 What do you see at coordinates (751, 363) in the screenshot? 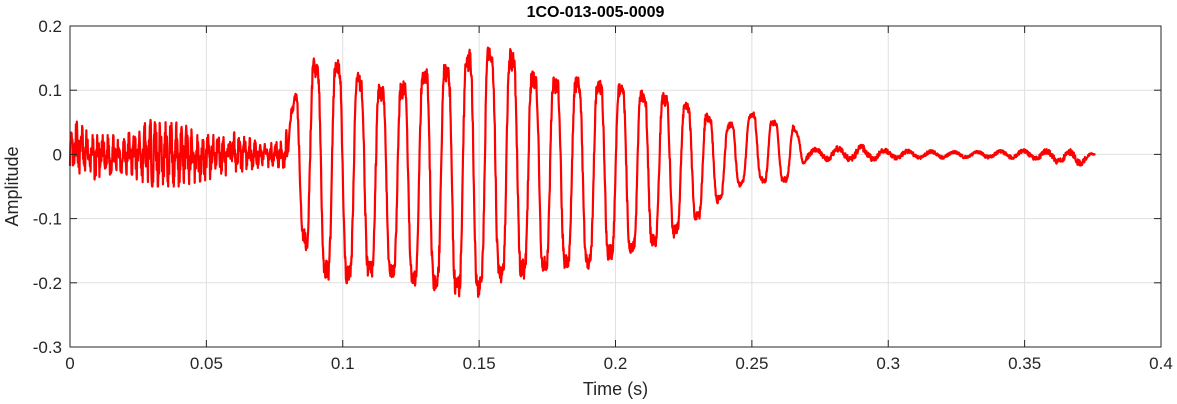
I see `x-tick-label: 0.25` at bounding box center [751, 363].